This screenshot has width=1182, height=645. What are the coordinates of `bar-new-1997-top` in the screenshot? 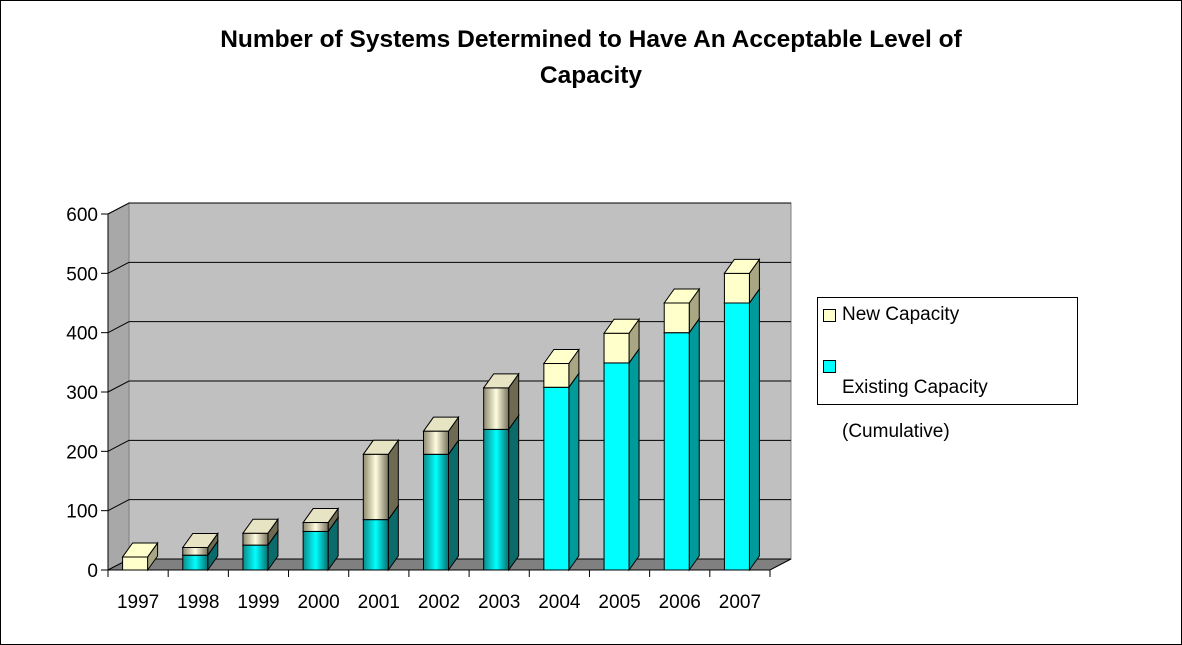 It's located at (140, 550).